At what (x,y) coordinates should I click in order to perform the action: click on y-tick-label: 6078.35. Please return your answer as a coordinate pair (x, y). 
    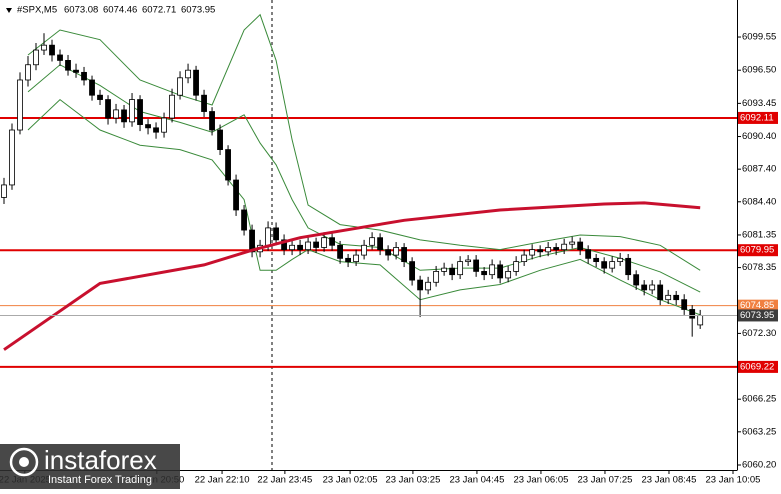
    Looking at the image, I should click on (759, 267).